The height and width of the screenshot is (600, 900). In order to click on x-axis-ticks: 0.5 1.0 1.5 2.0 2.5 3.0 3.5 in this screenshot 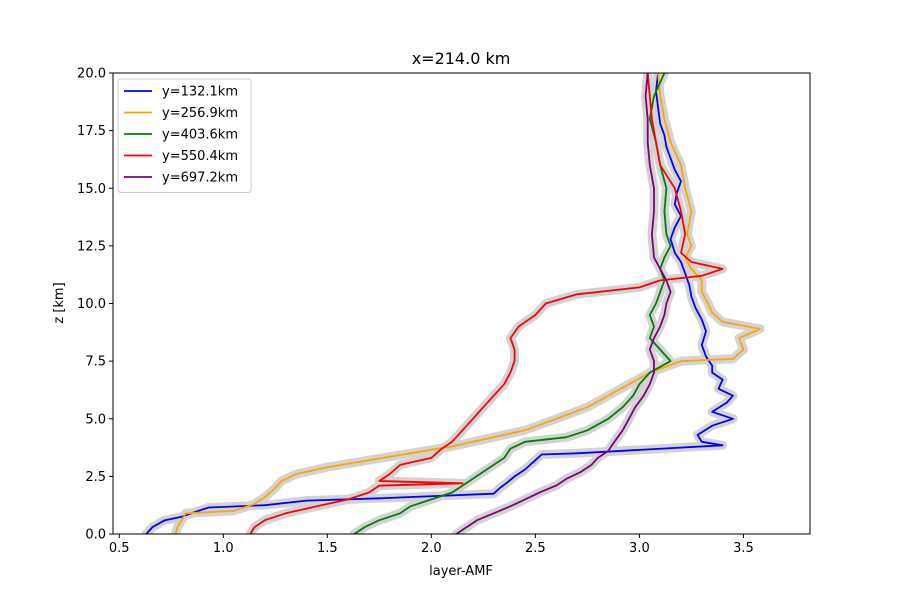, I will do `click(431, 545)`.